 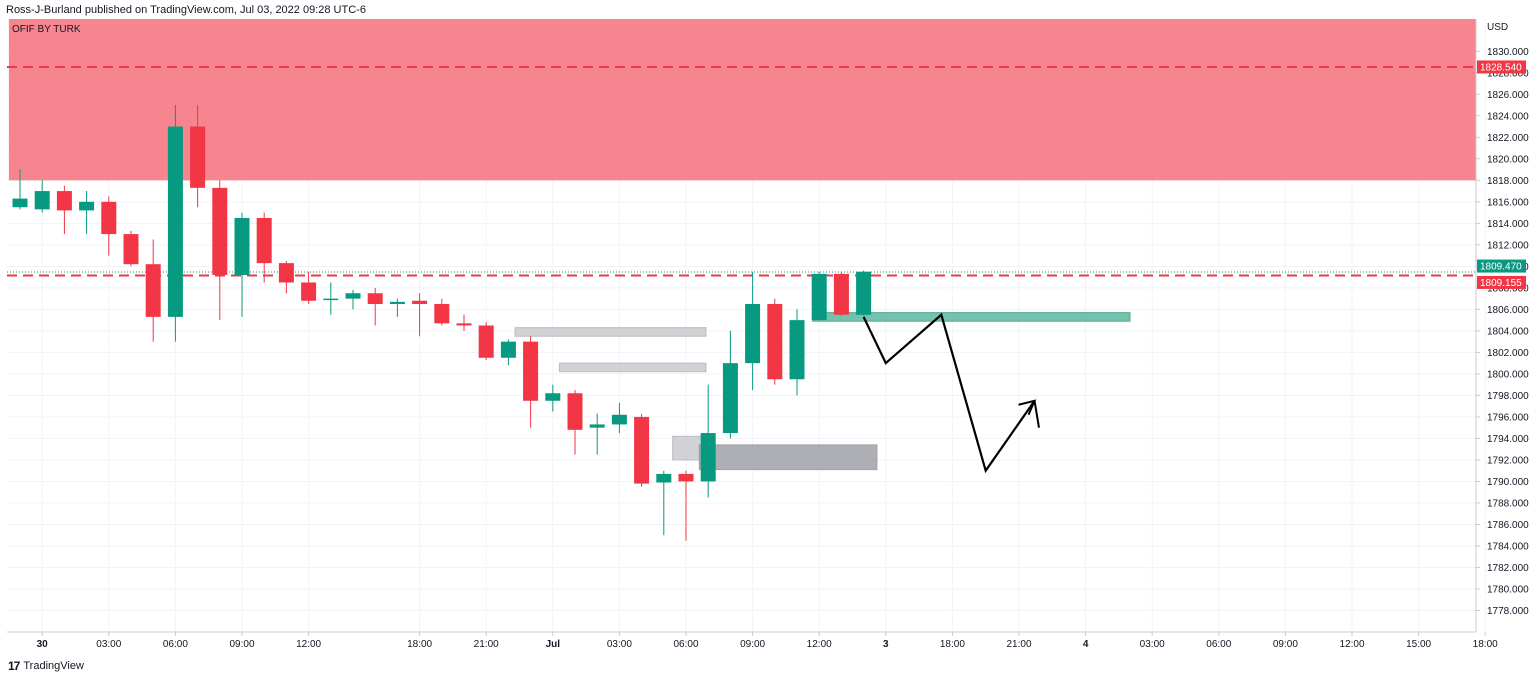 I want to click on price-tick-label: 1806.000, so click(x=1508, y=310).